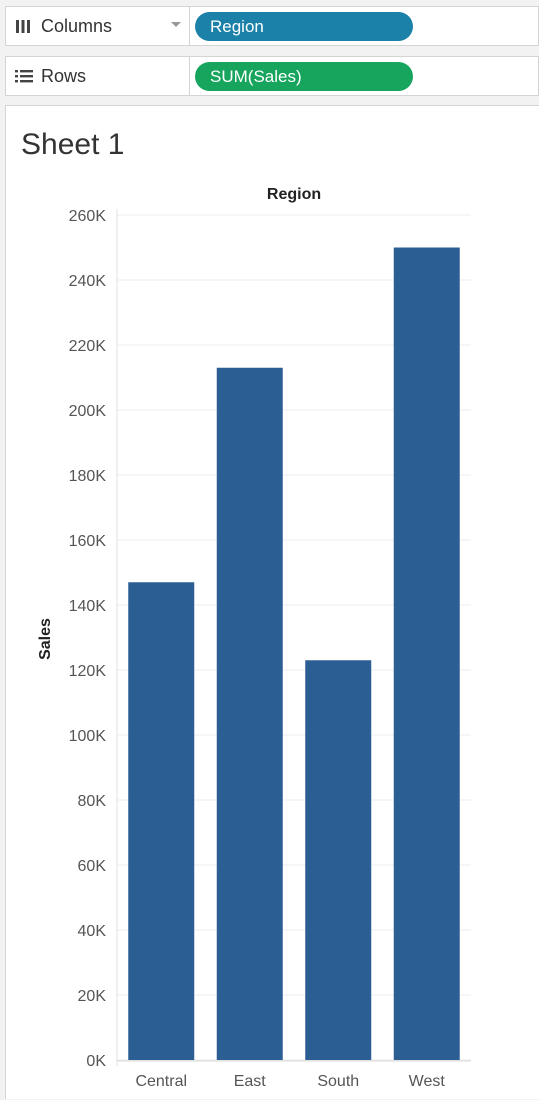 Image resolution: width=539 pixels, height=1100 pixels. Describe the element at coordinates (338, 1081) in the screenshot. I see `x-tick-label: South` at that location.